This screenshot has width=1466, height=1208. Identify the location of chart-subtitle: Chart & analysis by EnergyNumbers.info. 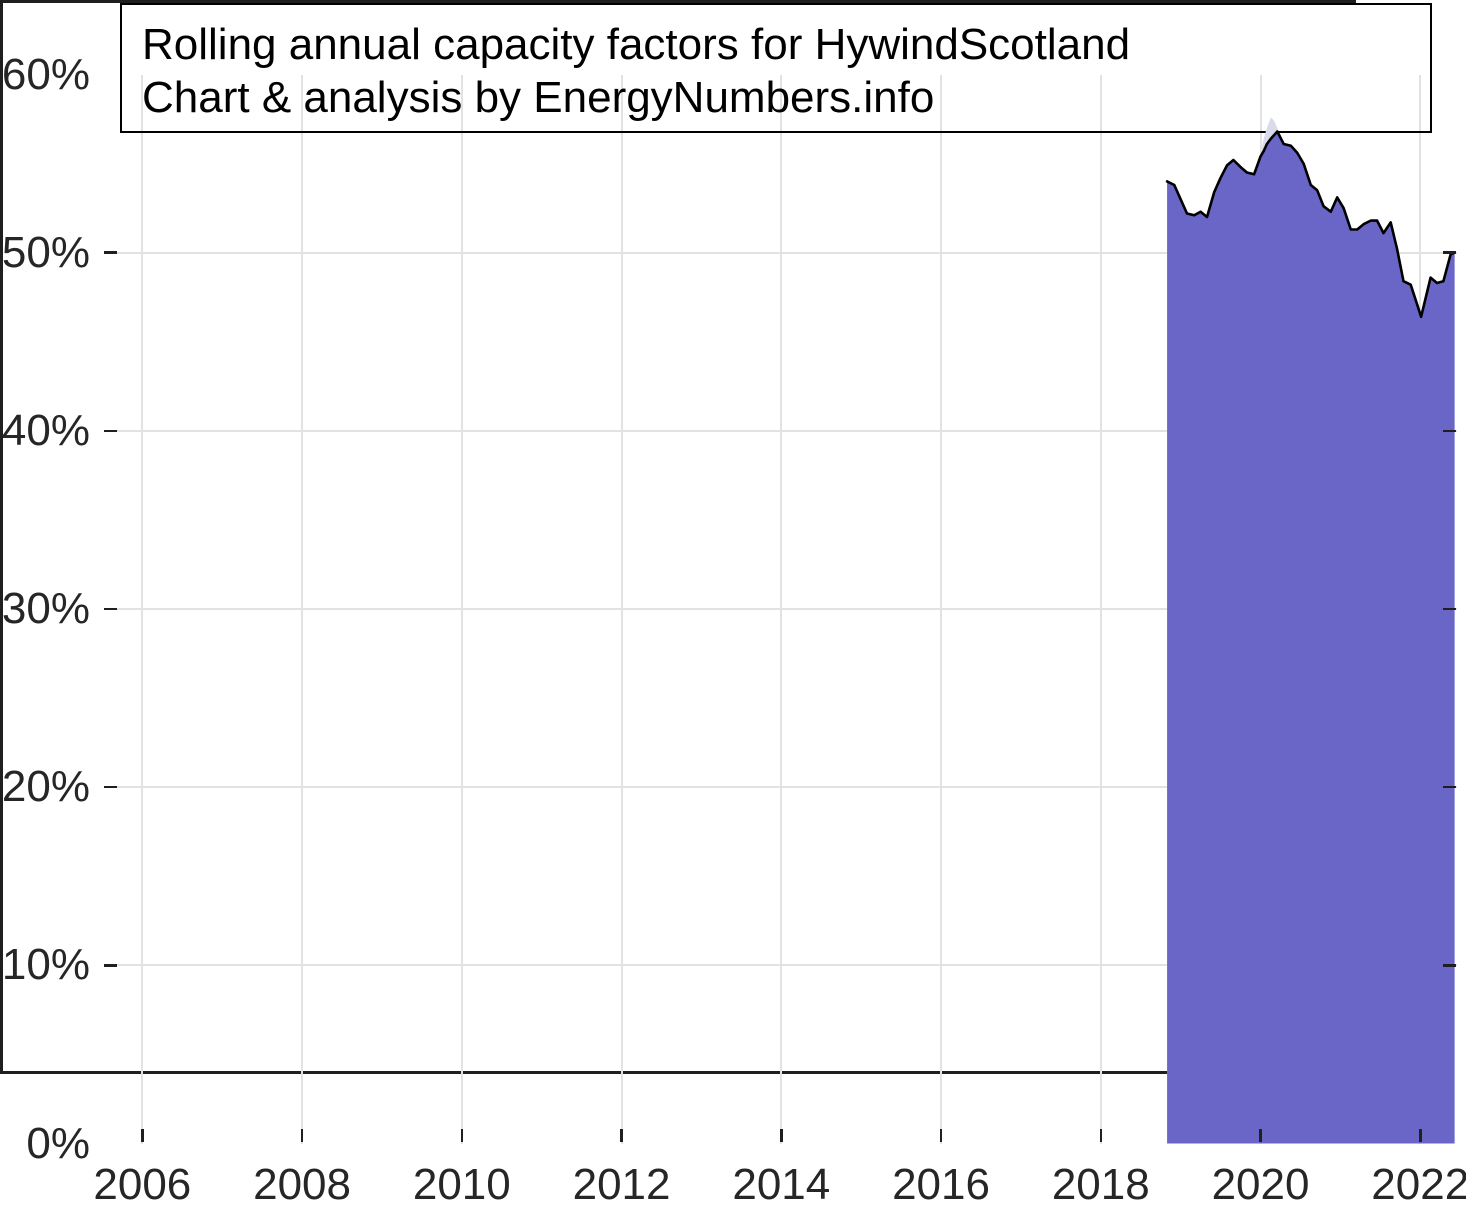
(538, 97).